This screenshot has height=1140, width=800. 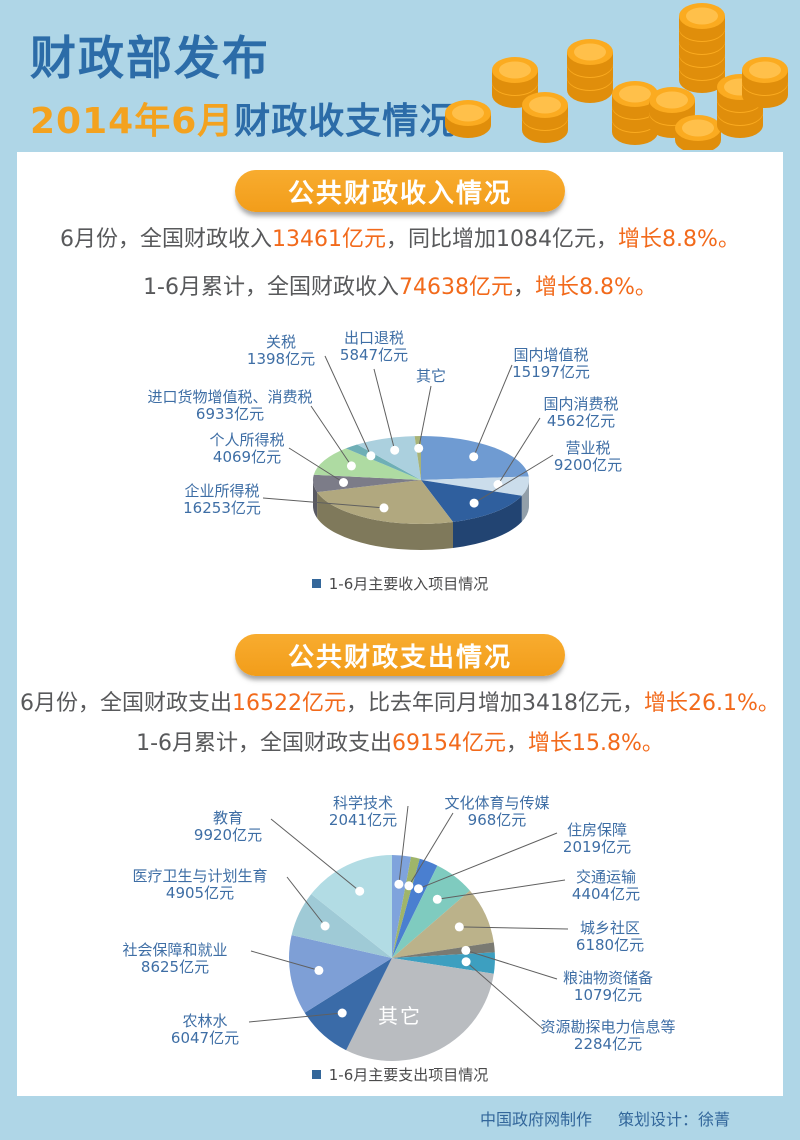 I want to click on slice-name: 农林水, so click(x=205, y=1021).